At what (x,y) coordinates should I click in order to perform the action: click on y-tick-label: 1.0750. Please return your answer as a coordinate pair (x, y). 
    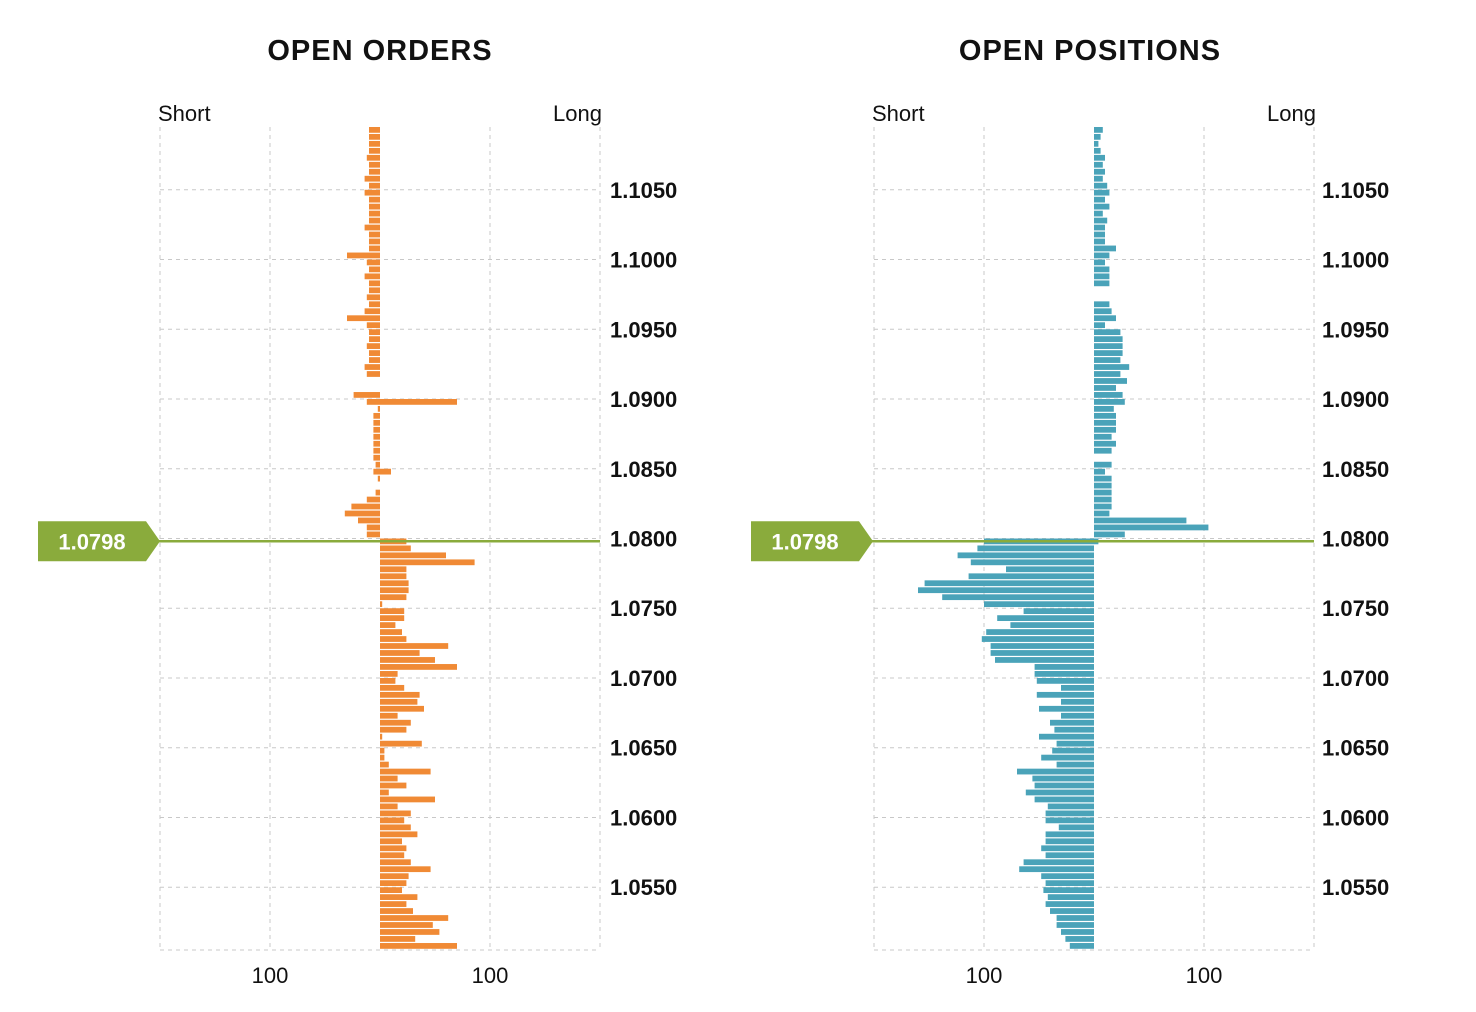
    Looking at the image, I should click on (643, 608).